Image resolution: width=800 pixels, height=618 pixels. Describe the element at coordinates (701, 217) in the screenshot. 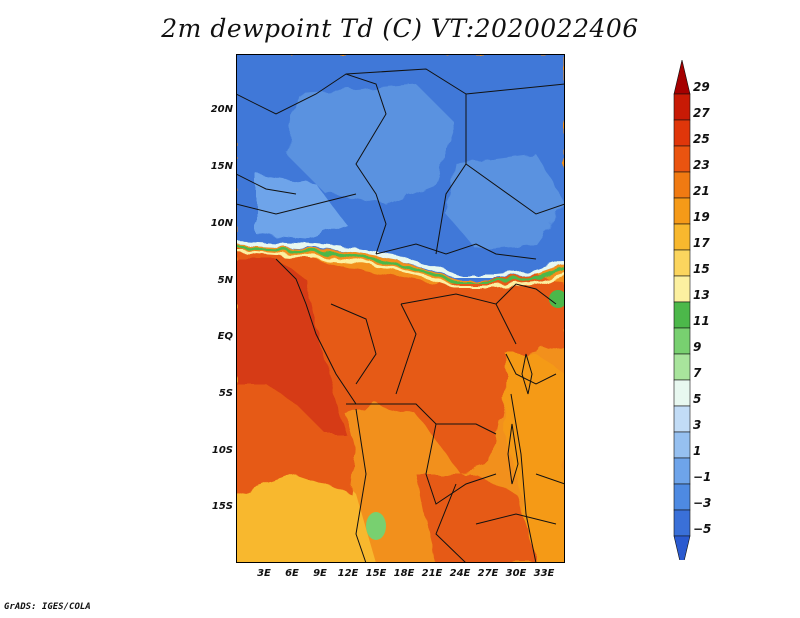

I see `colorbar-label-19: 19` at that location.